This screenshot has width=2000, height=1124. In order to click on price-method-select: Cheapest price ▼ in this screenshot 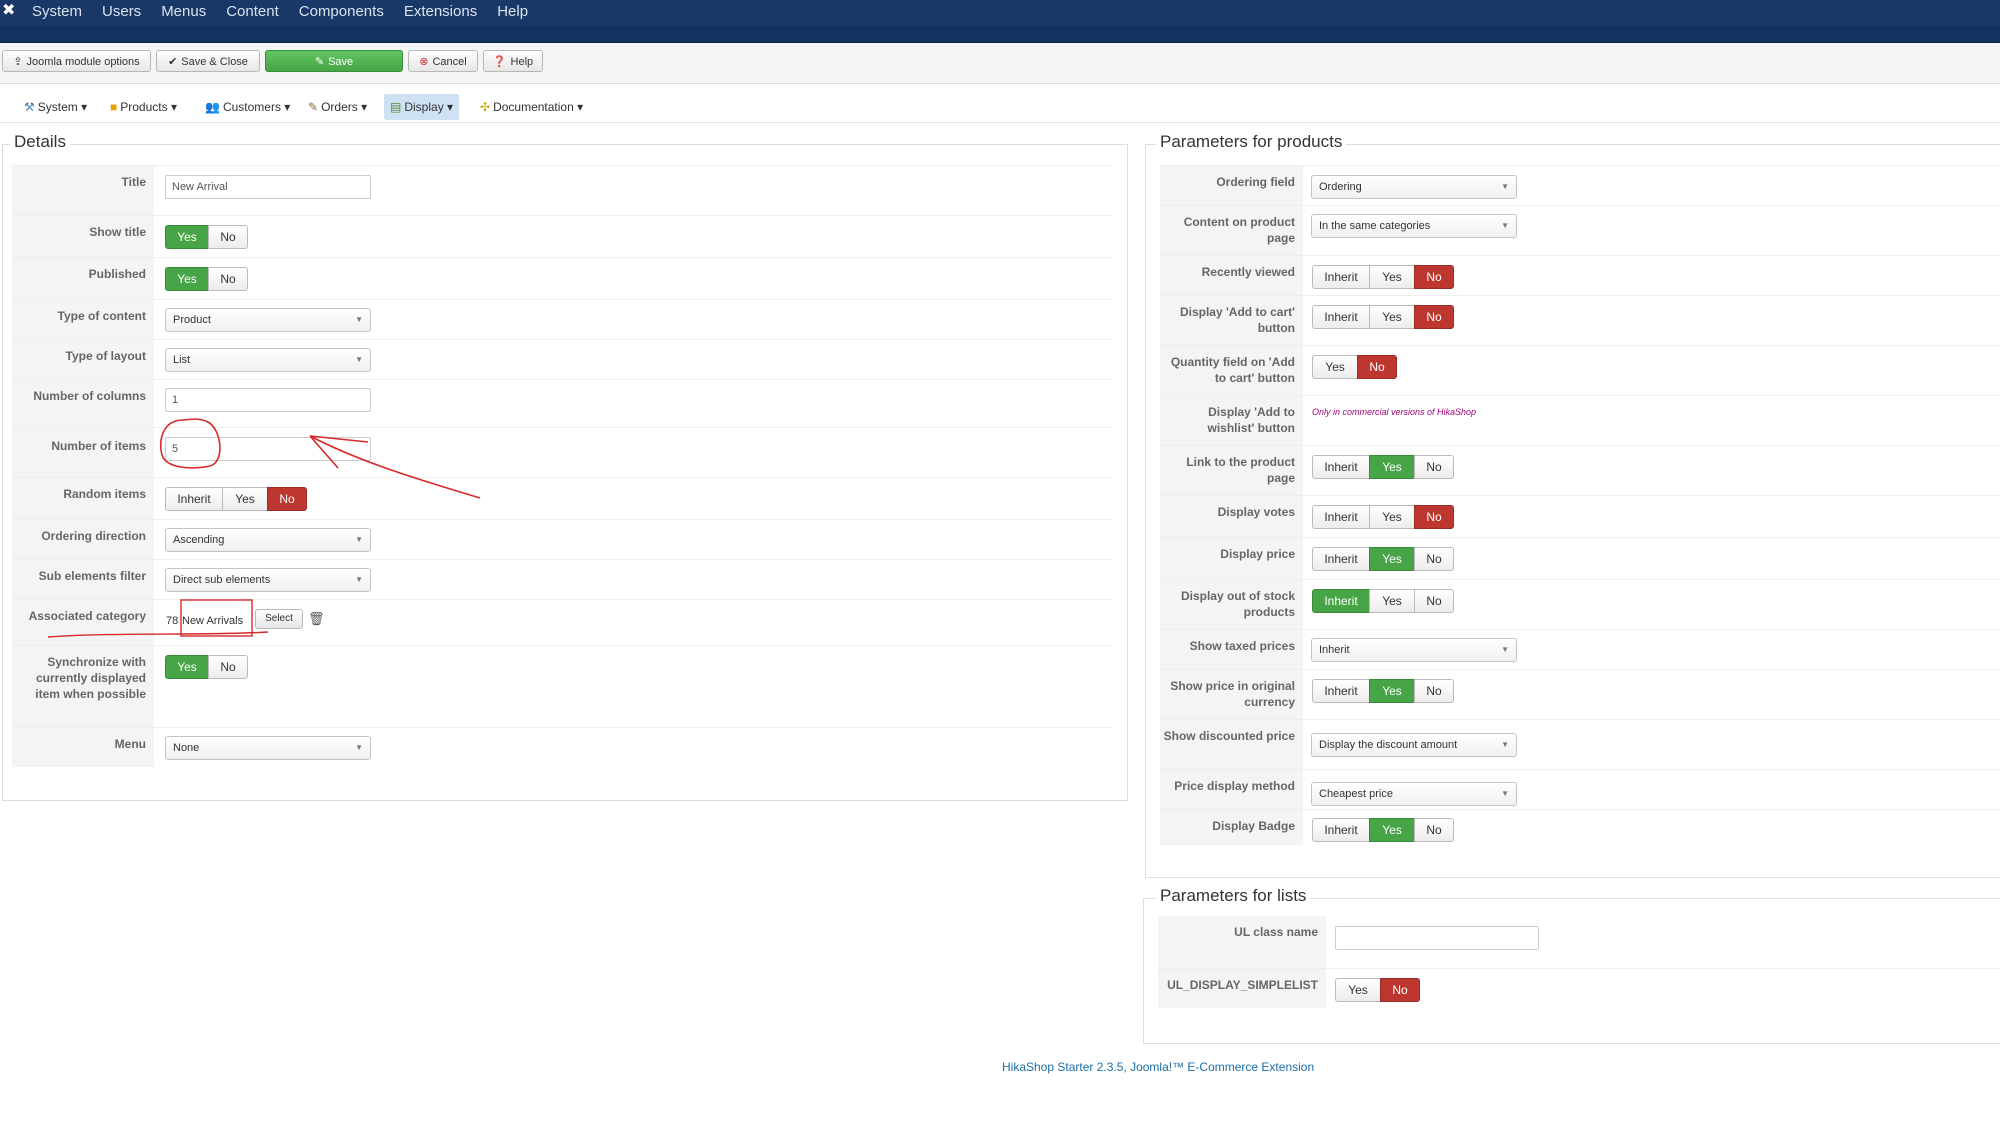, I will do `click(1414, 794)`.